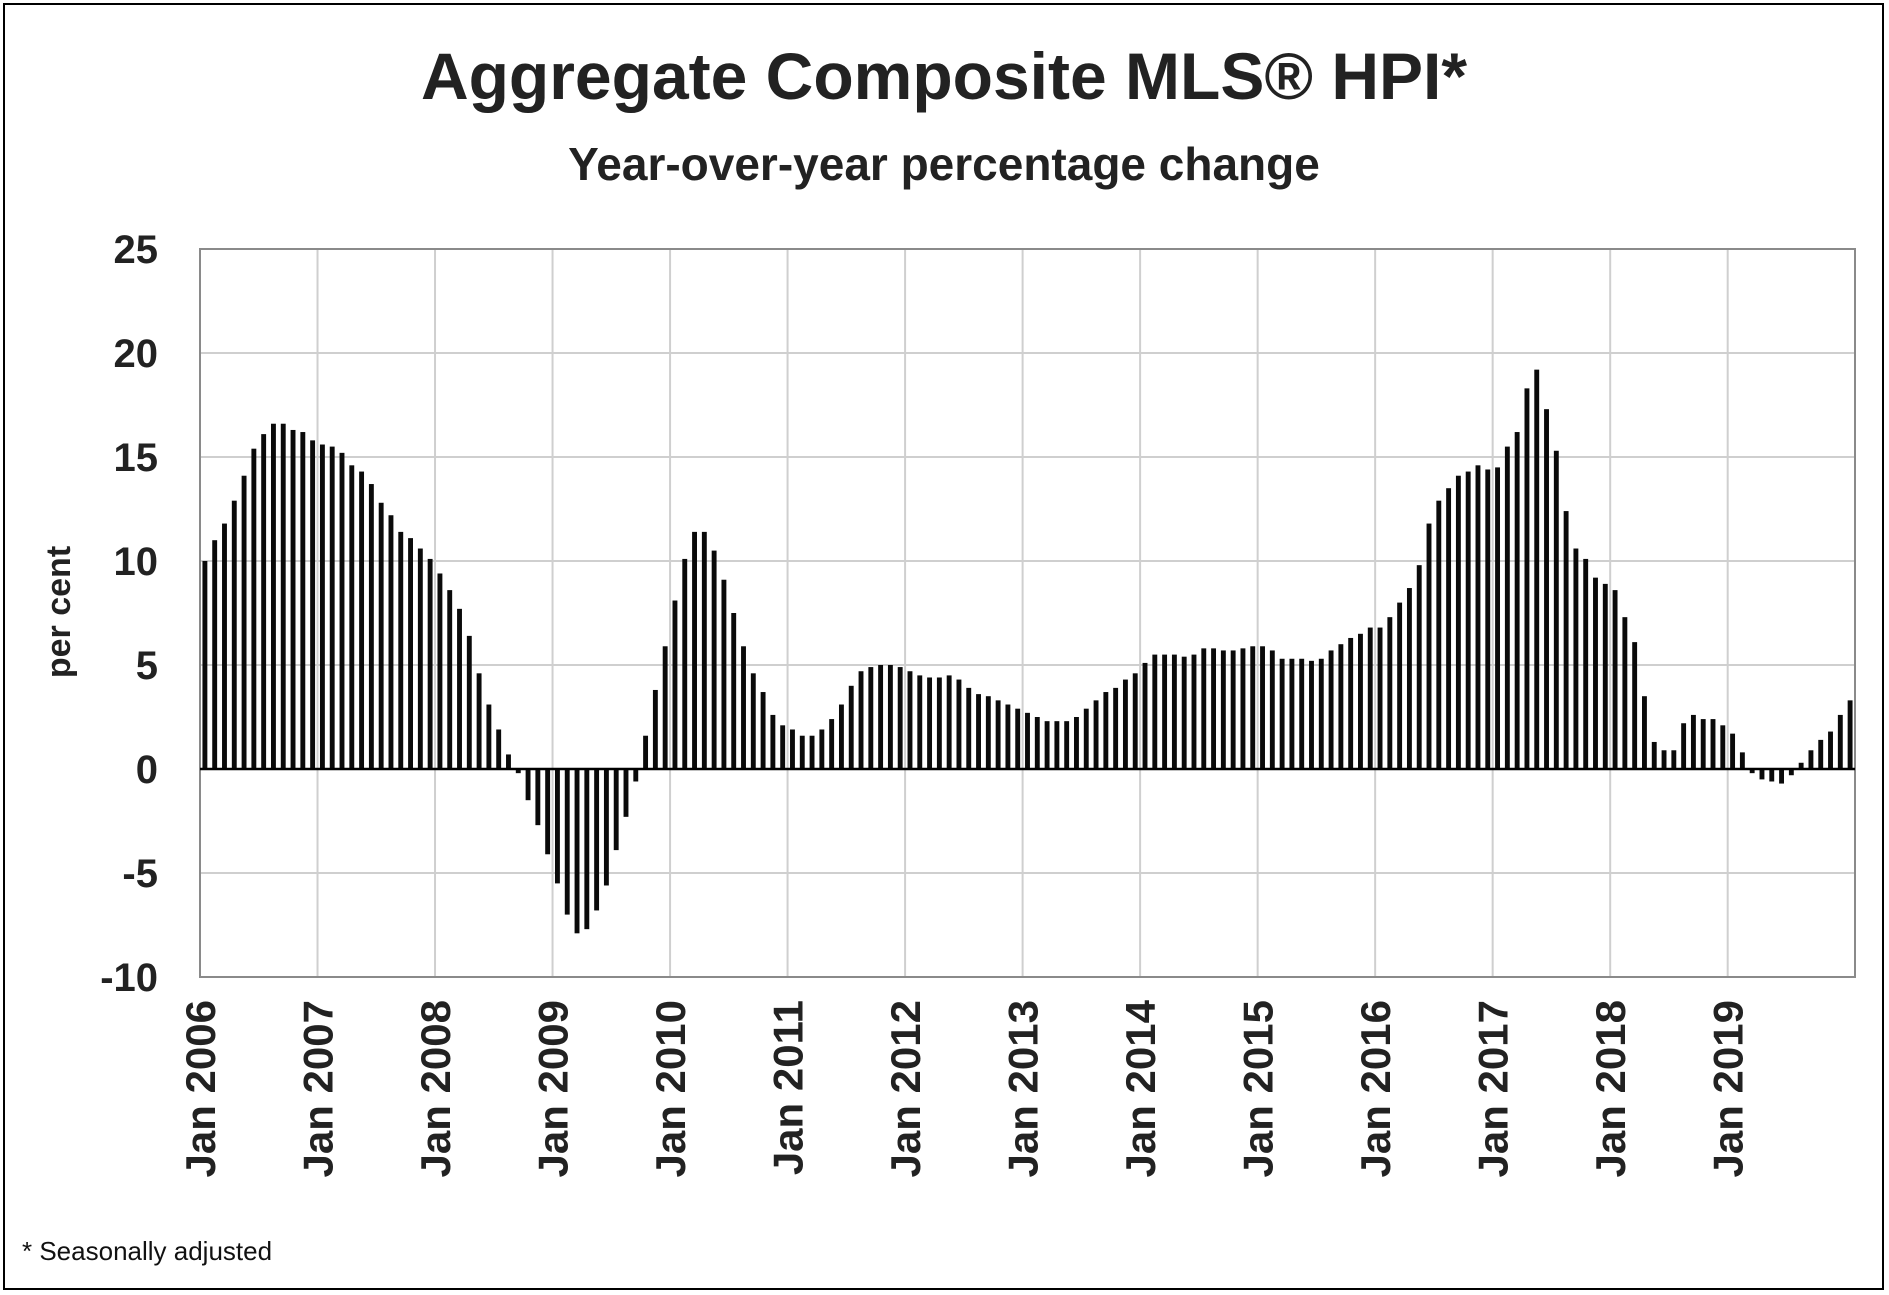 Image resolution: width=1889 pixels, height=1295 pixels. I want to click on x-tick-label: Jan 2019, so click(1728, 1088).